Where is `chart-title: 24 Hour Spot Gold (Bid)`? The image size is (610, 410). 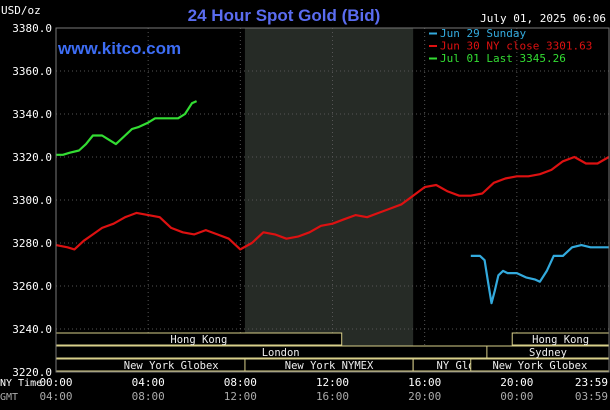 chart-title: 24 Hour Spot Gold (Bid) is located at coordinates (284, 15).